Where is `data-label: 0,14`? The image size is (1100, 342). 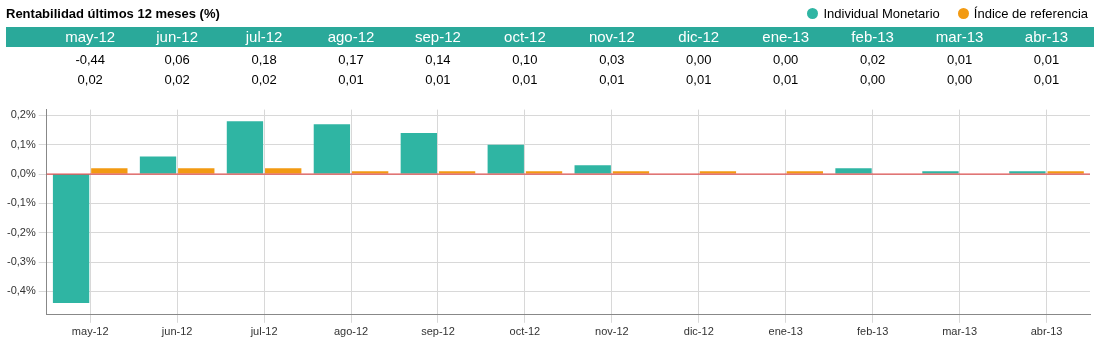
data-label: 0,14 is located at coordinates (438, 59).